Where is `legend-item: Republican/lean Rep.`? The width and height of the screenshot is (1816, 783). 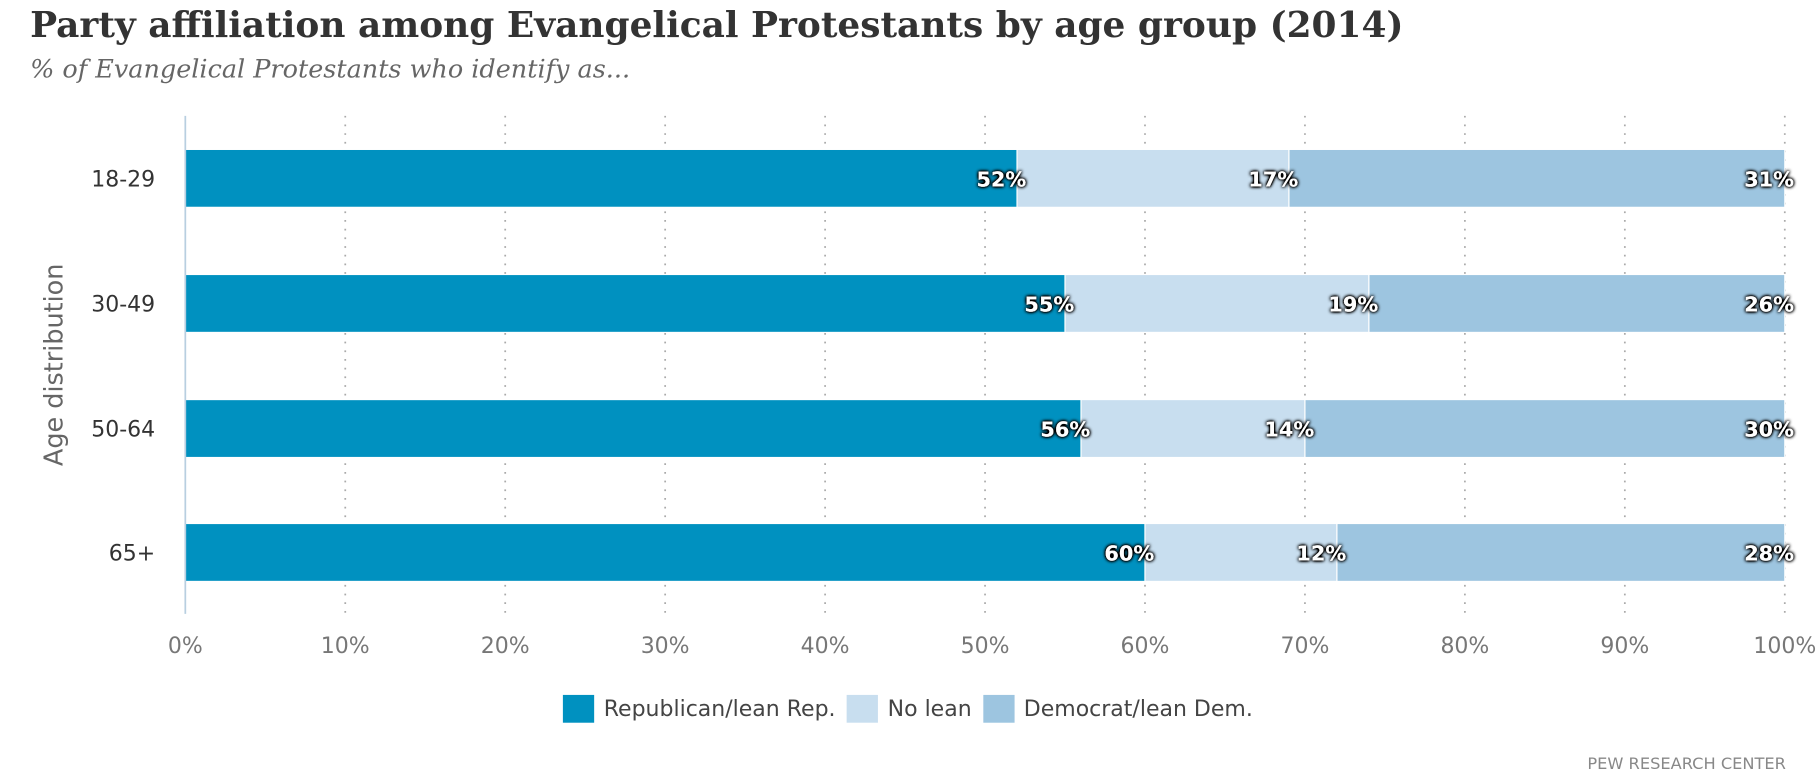
legend-item: Republican/lean Rep. is located at coordinates (699, 708).